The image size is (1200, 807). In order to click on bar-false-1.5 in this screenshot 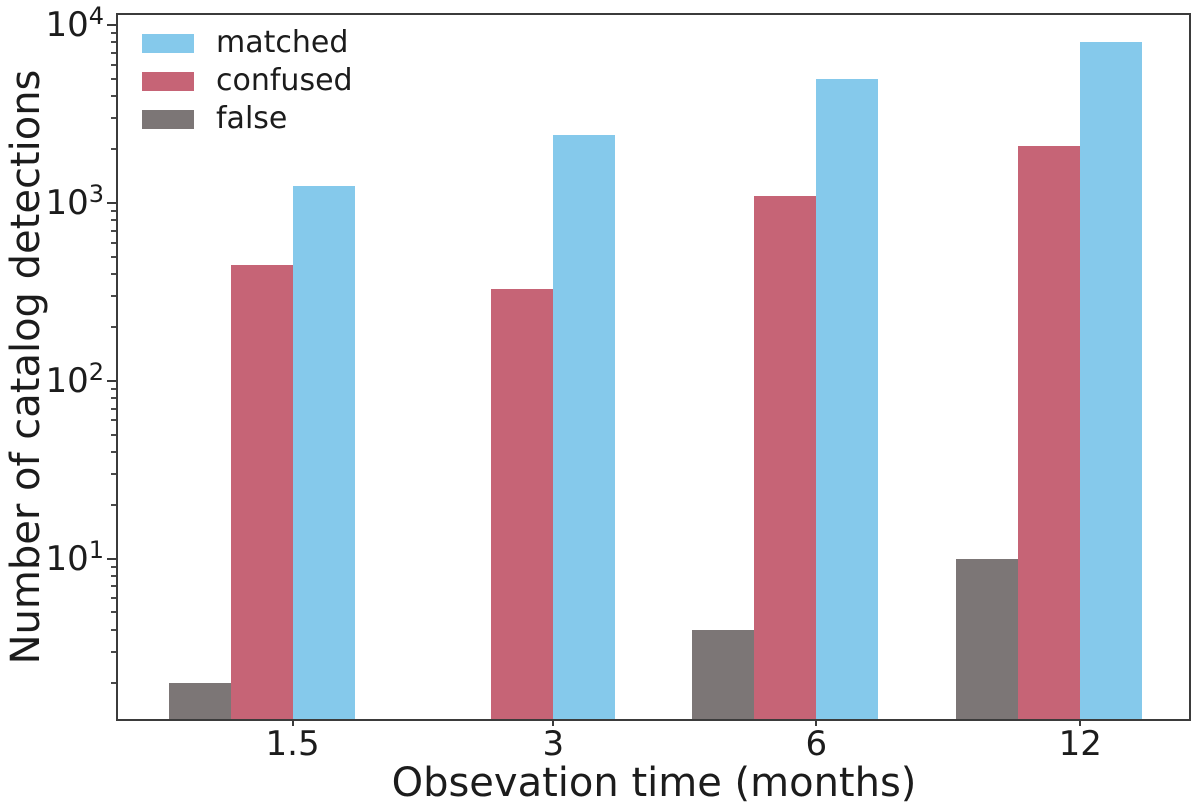, I will do `click(200, 701)`.